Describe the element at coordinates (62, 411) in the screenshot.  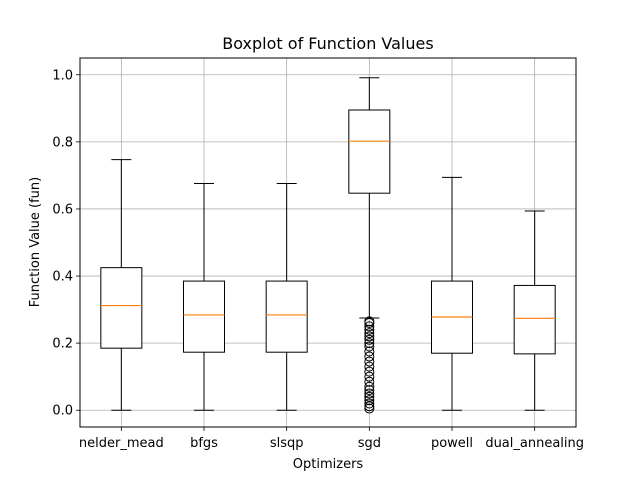
I see `y-tick-label: 0.0` at that location.